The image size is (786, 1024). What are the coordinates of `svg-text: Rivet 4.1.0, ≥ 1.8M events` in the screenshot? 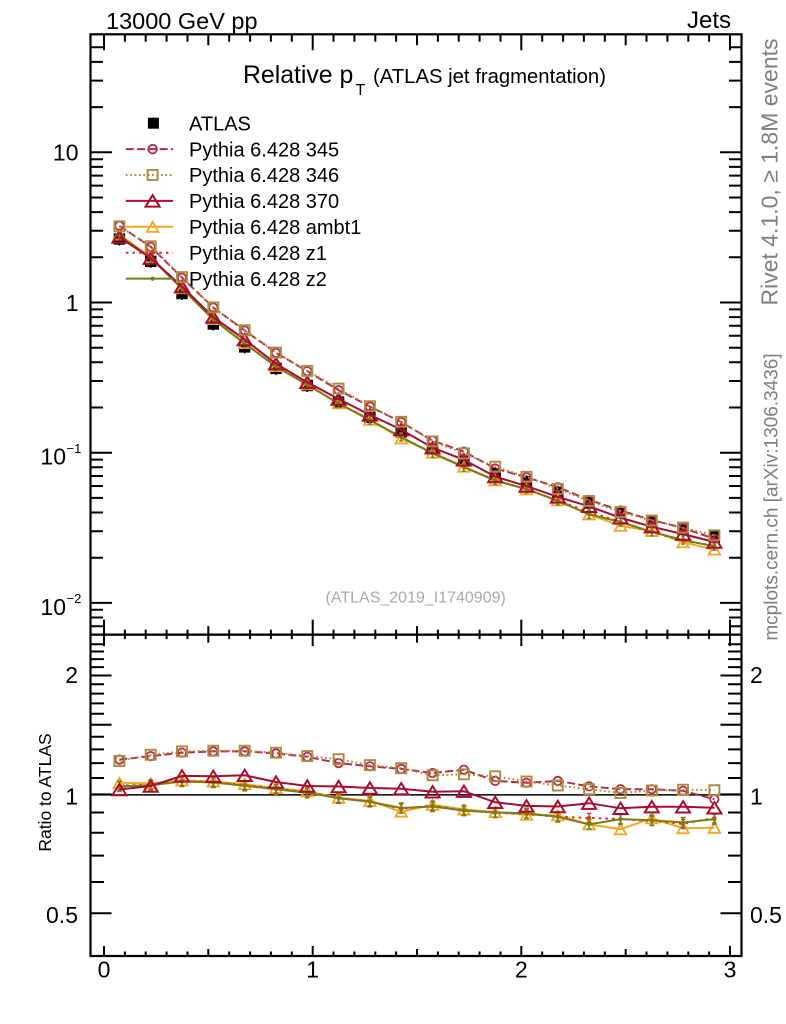 It's located at (770, 171).